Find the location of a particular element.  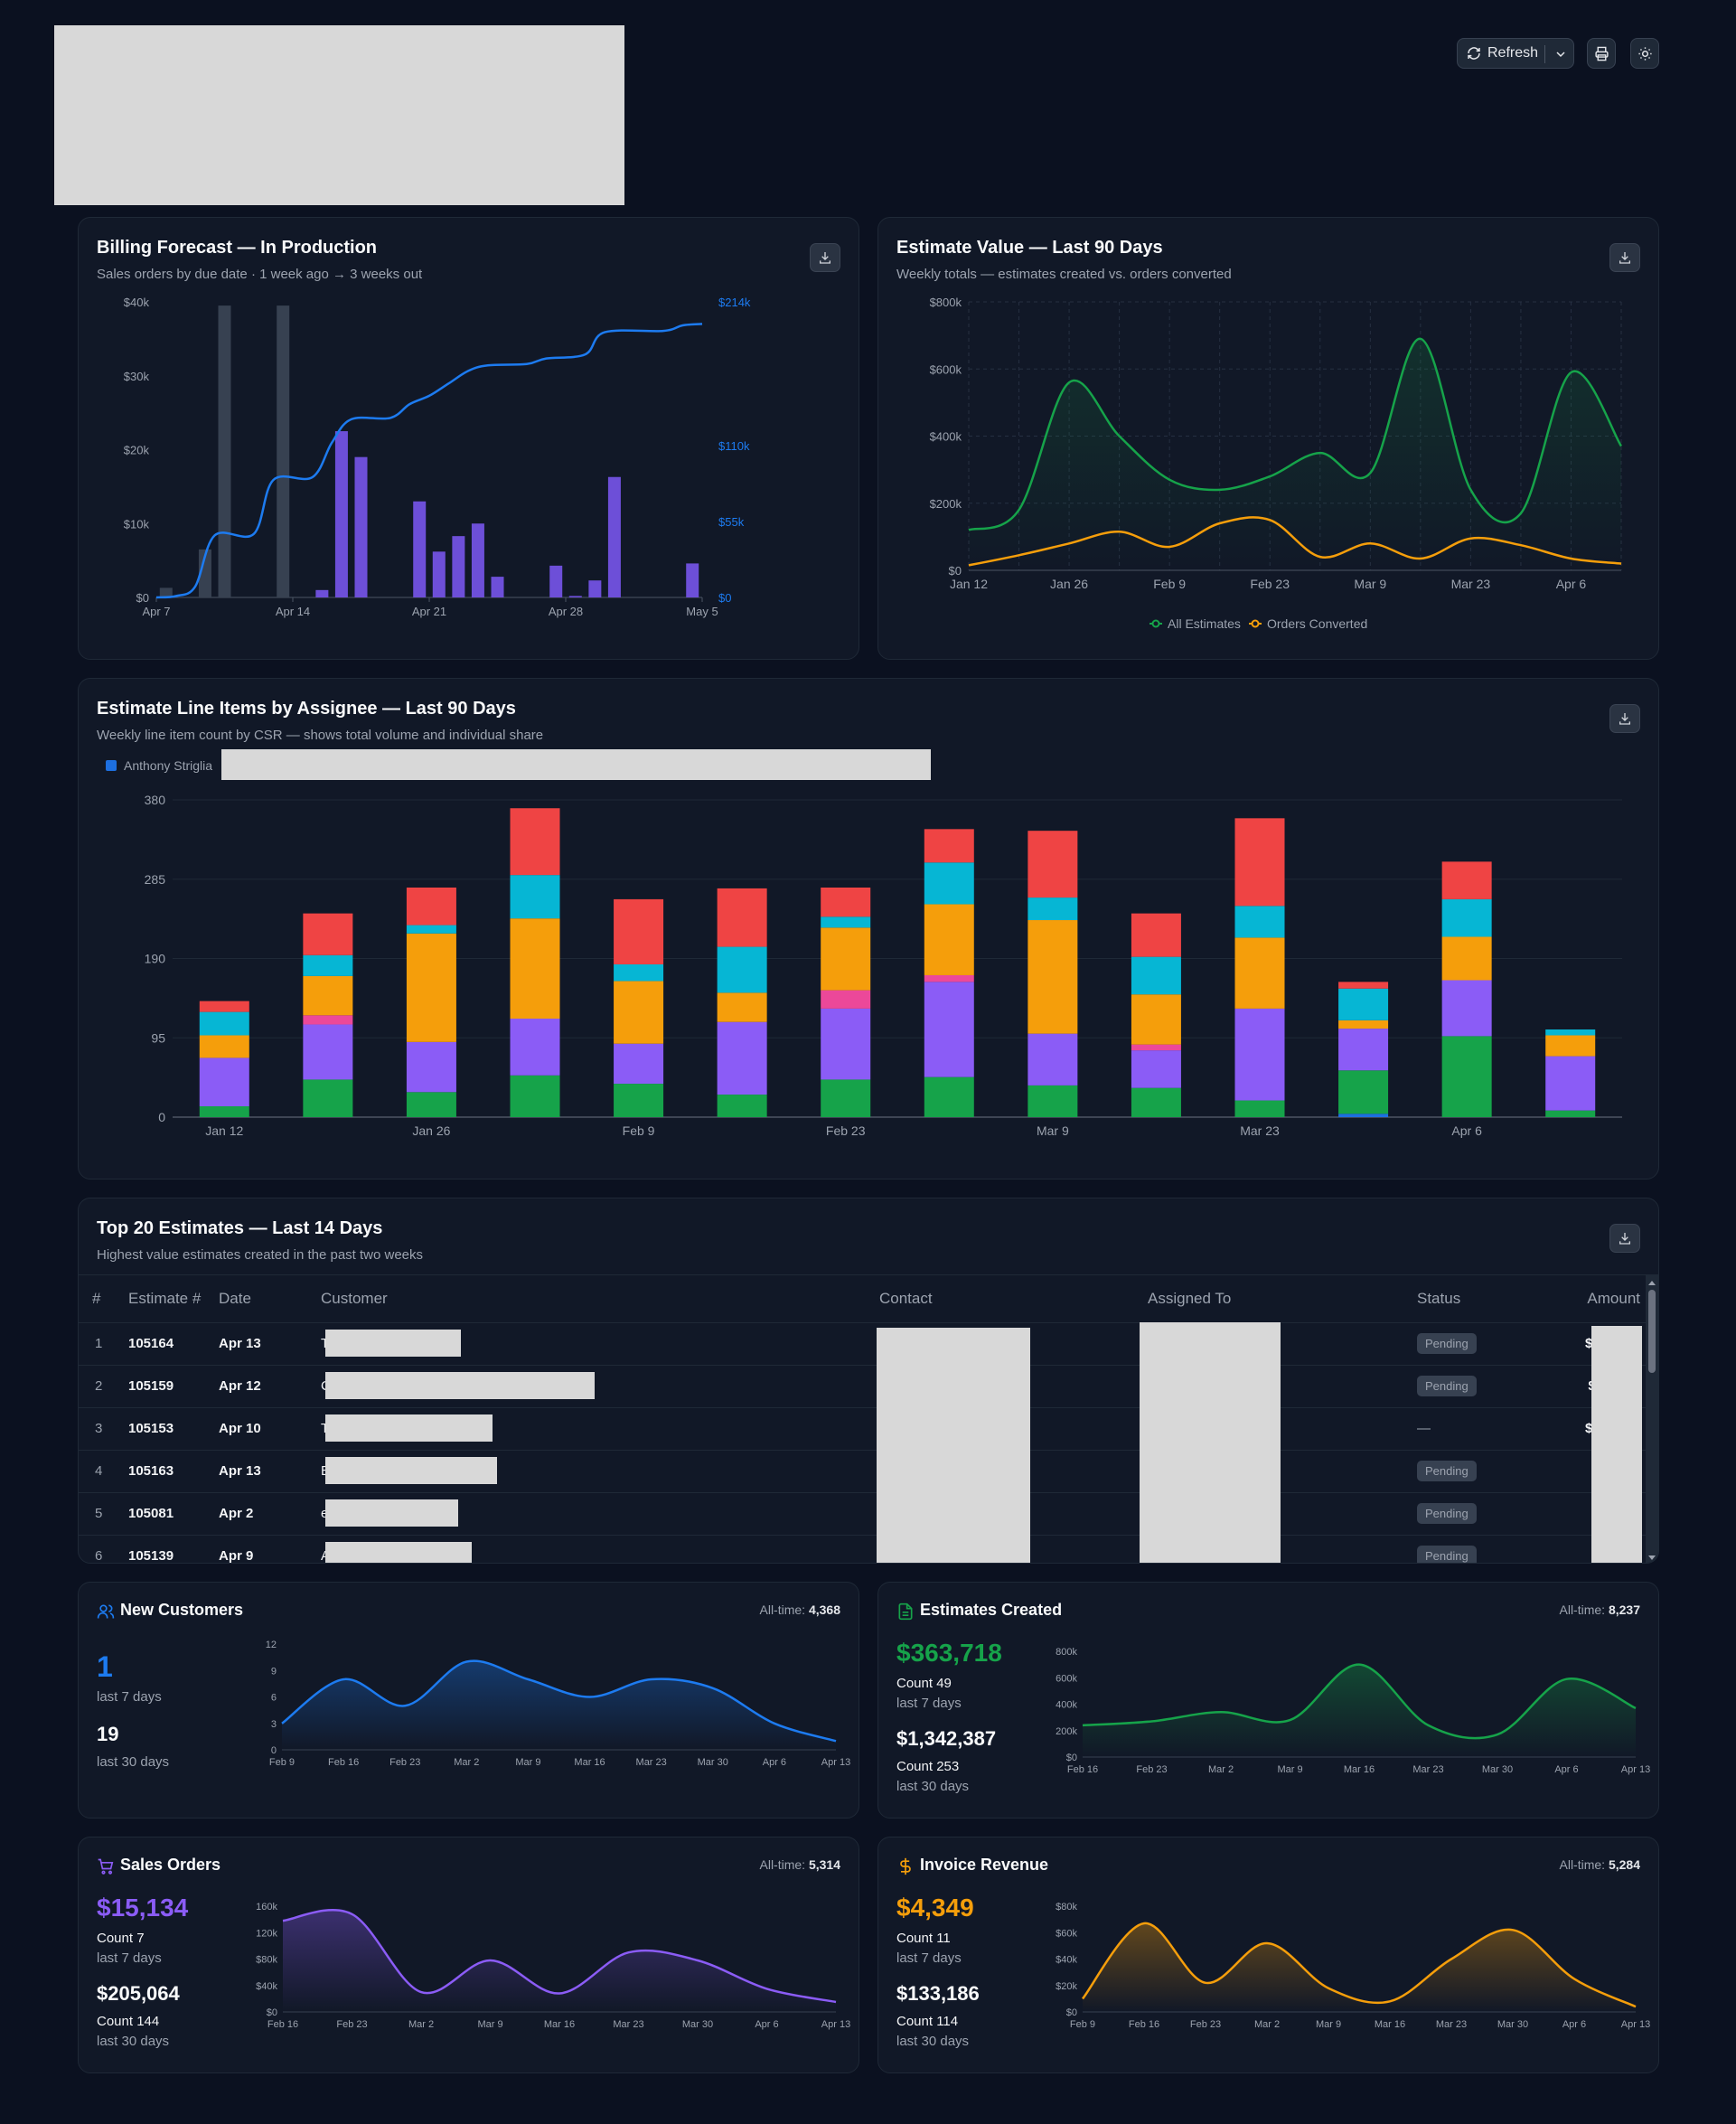

y-tick-label: $400k is located at coordinates (946, 437).